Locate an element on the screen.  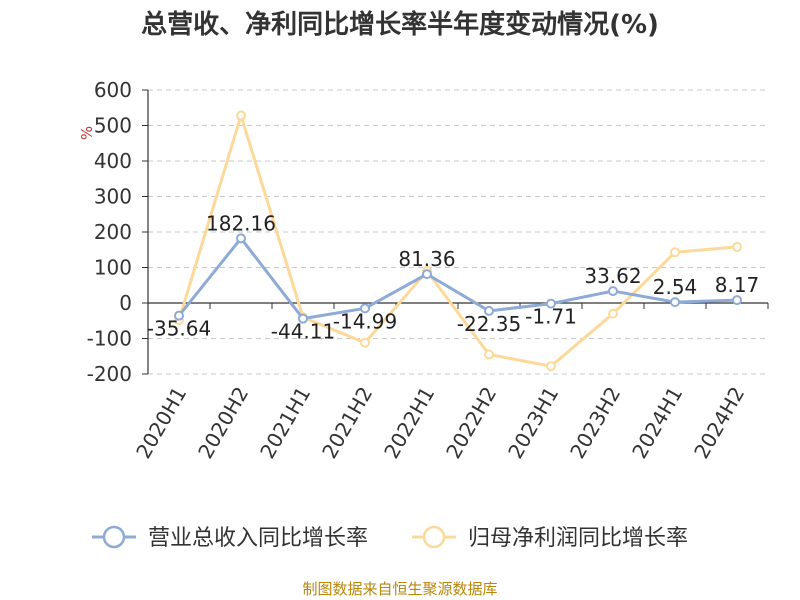
x-tick-label: 2023H1 is located at coordinates (533, 423).